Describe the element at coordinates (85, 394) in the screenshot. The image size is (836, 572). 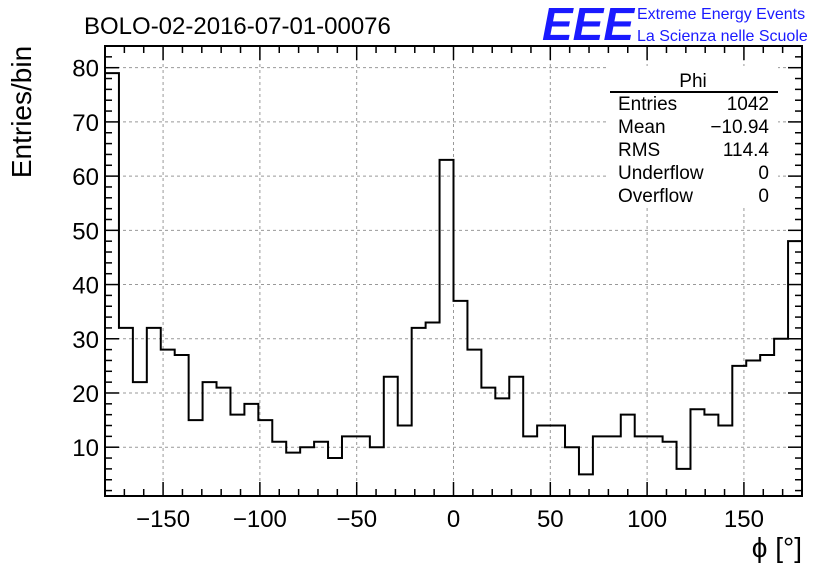
I see `y-tick-label: 20` at that location.